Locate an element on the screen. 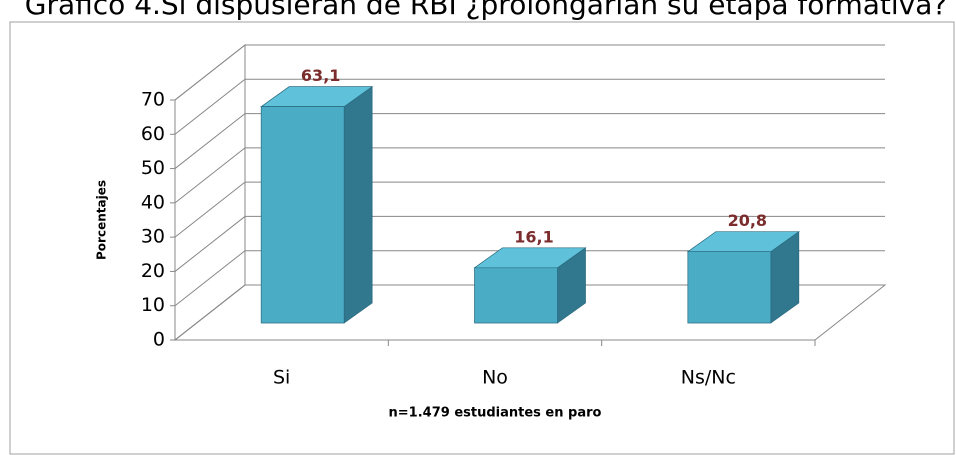 The width and height of the screenshot is (956, 455). y-tick-label: 10 is located at coordinates (153, 305).